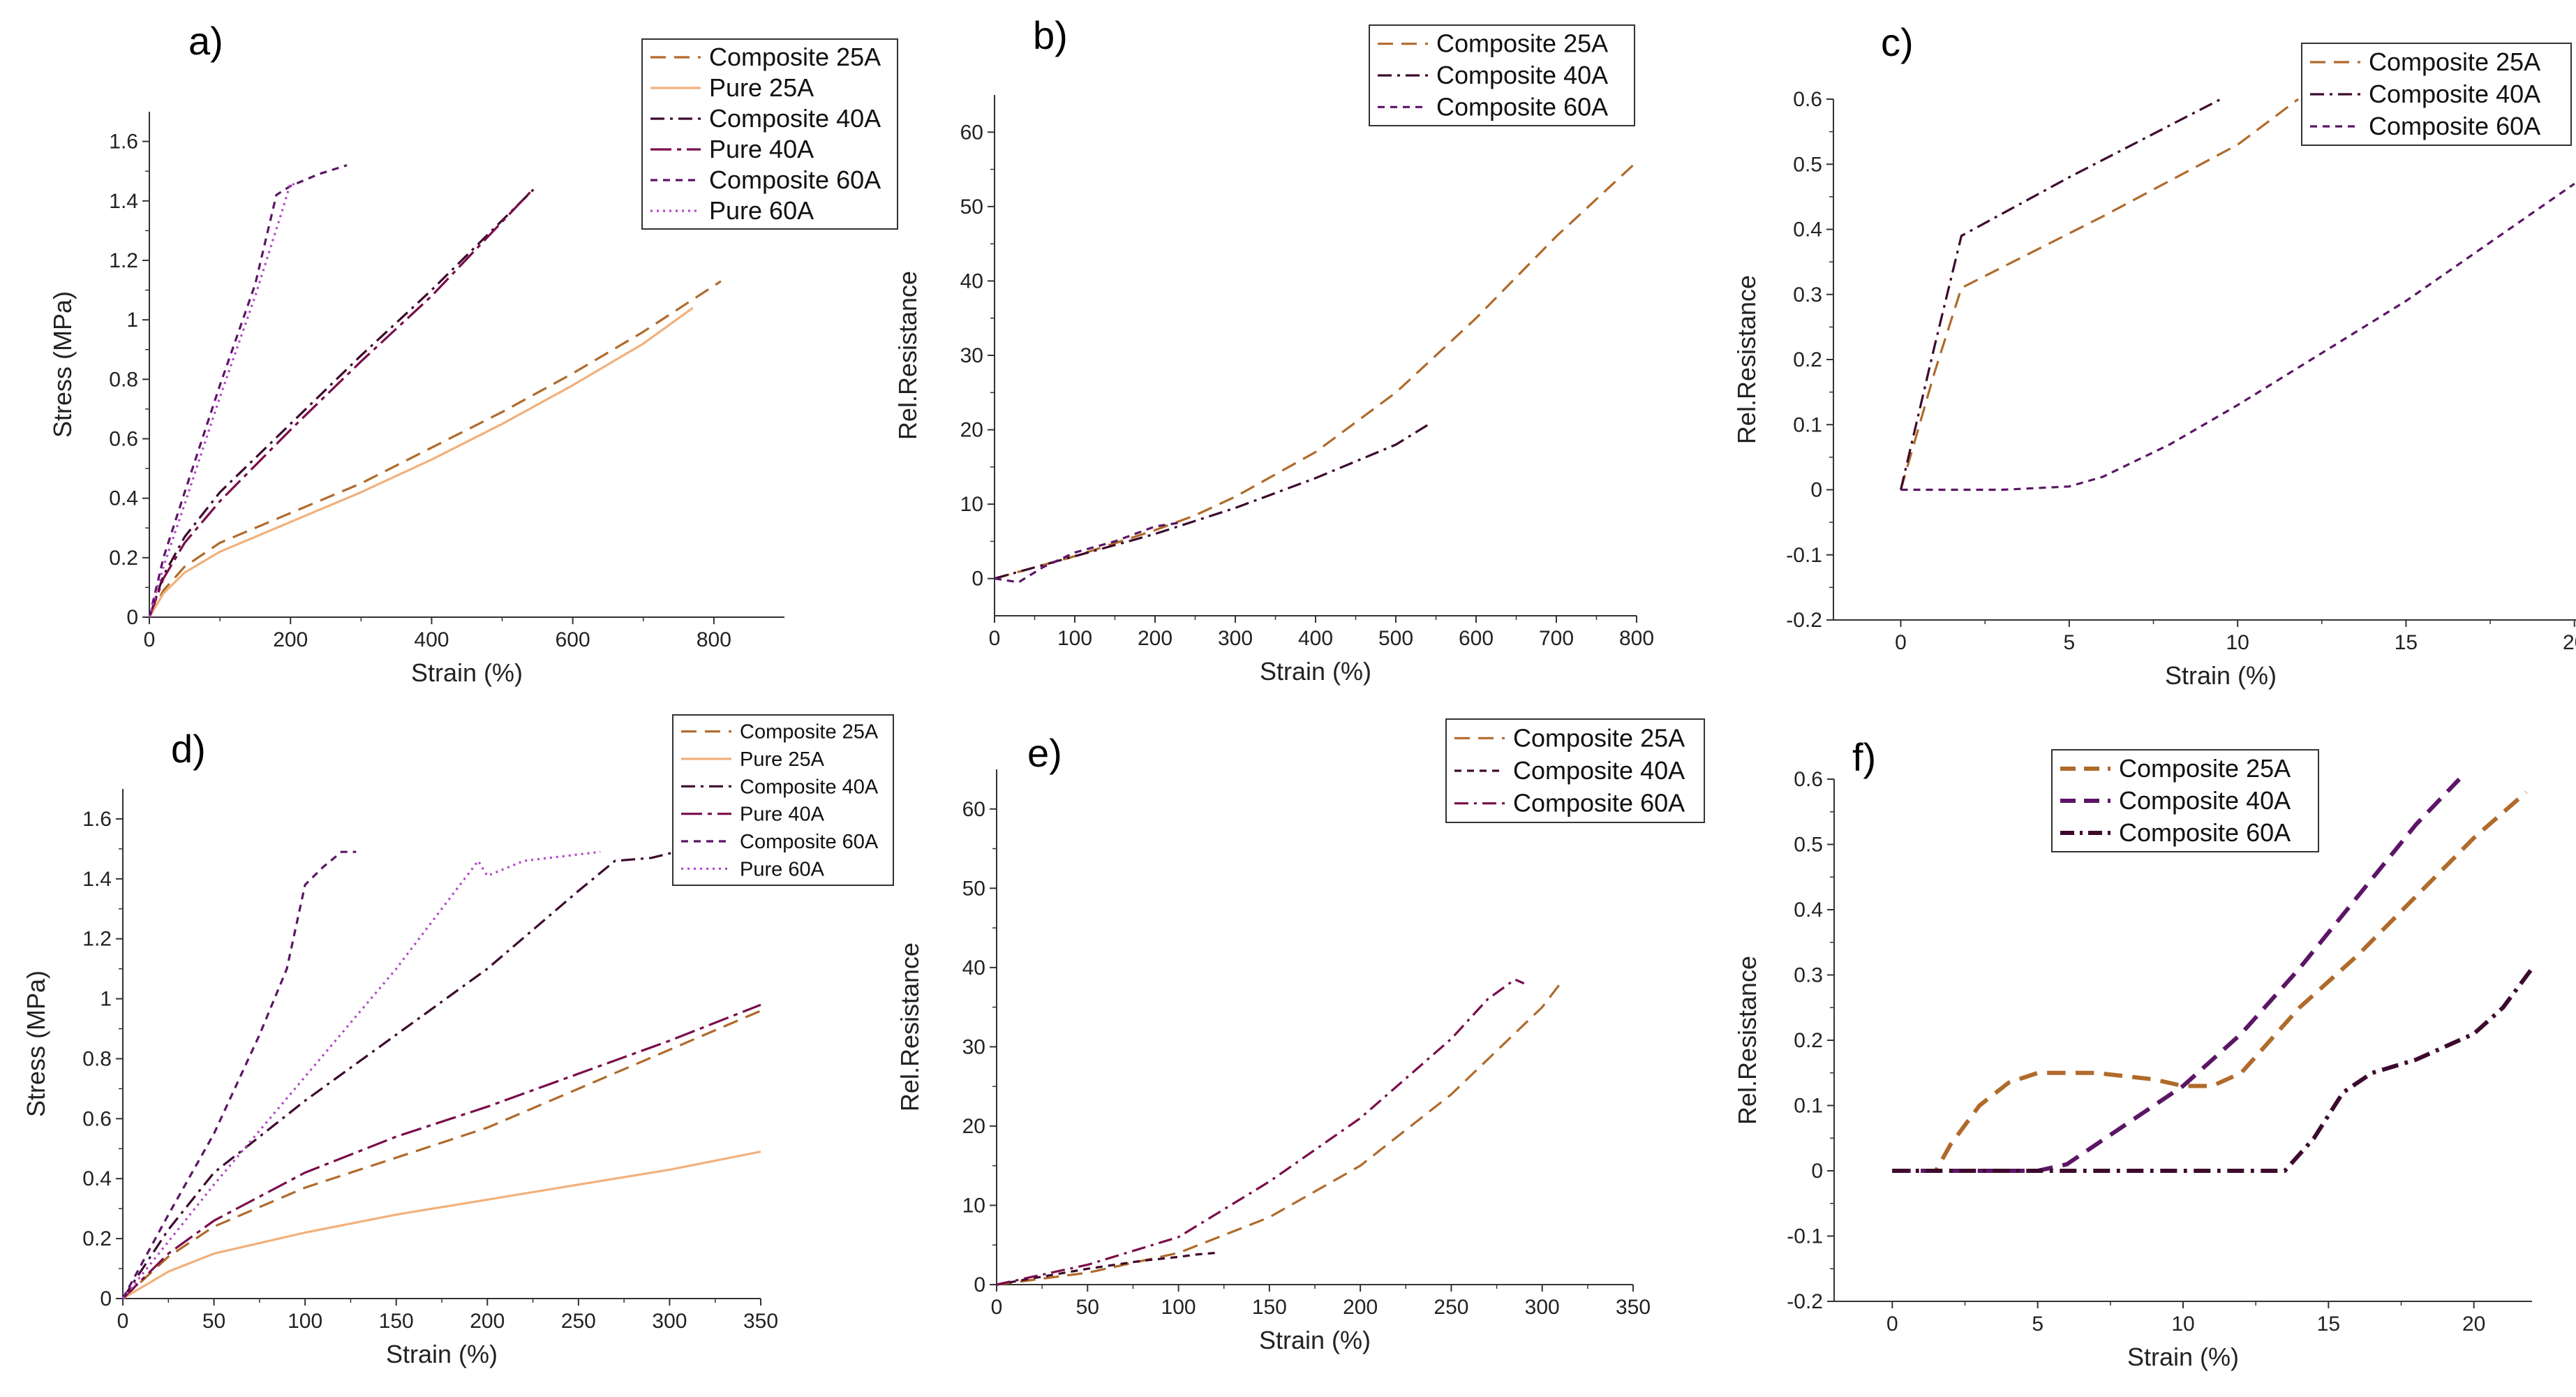 This screenshot has width=2576, height=1397. What do you see at coordinates (971, 430) in the screenshot?
I see `y-tick-label: 20` at bounding box center [971, 430].